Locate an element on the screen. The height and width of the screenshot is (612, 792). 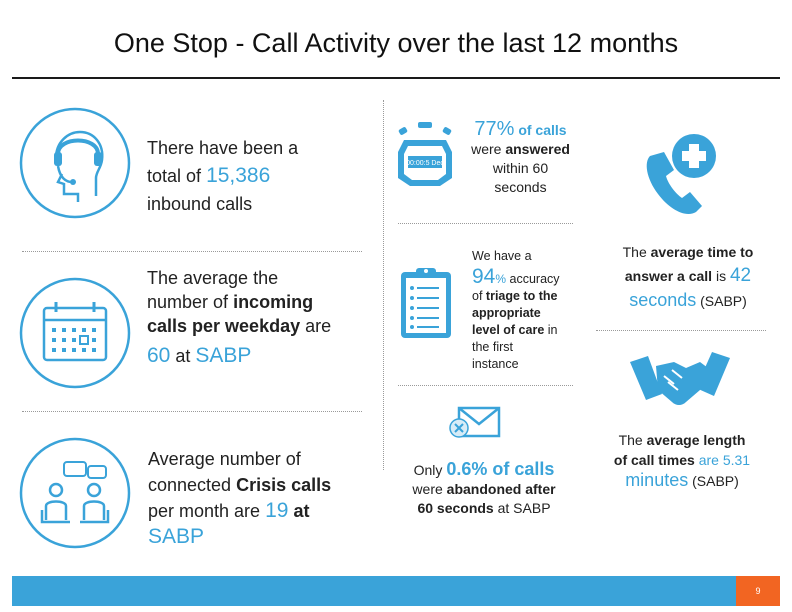
stopwatch-icon: 00:00:5 Dec is located at coordinates (425, 154).